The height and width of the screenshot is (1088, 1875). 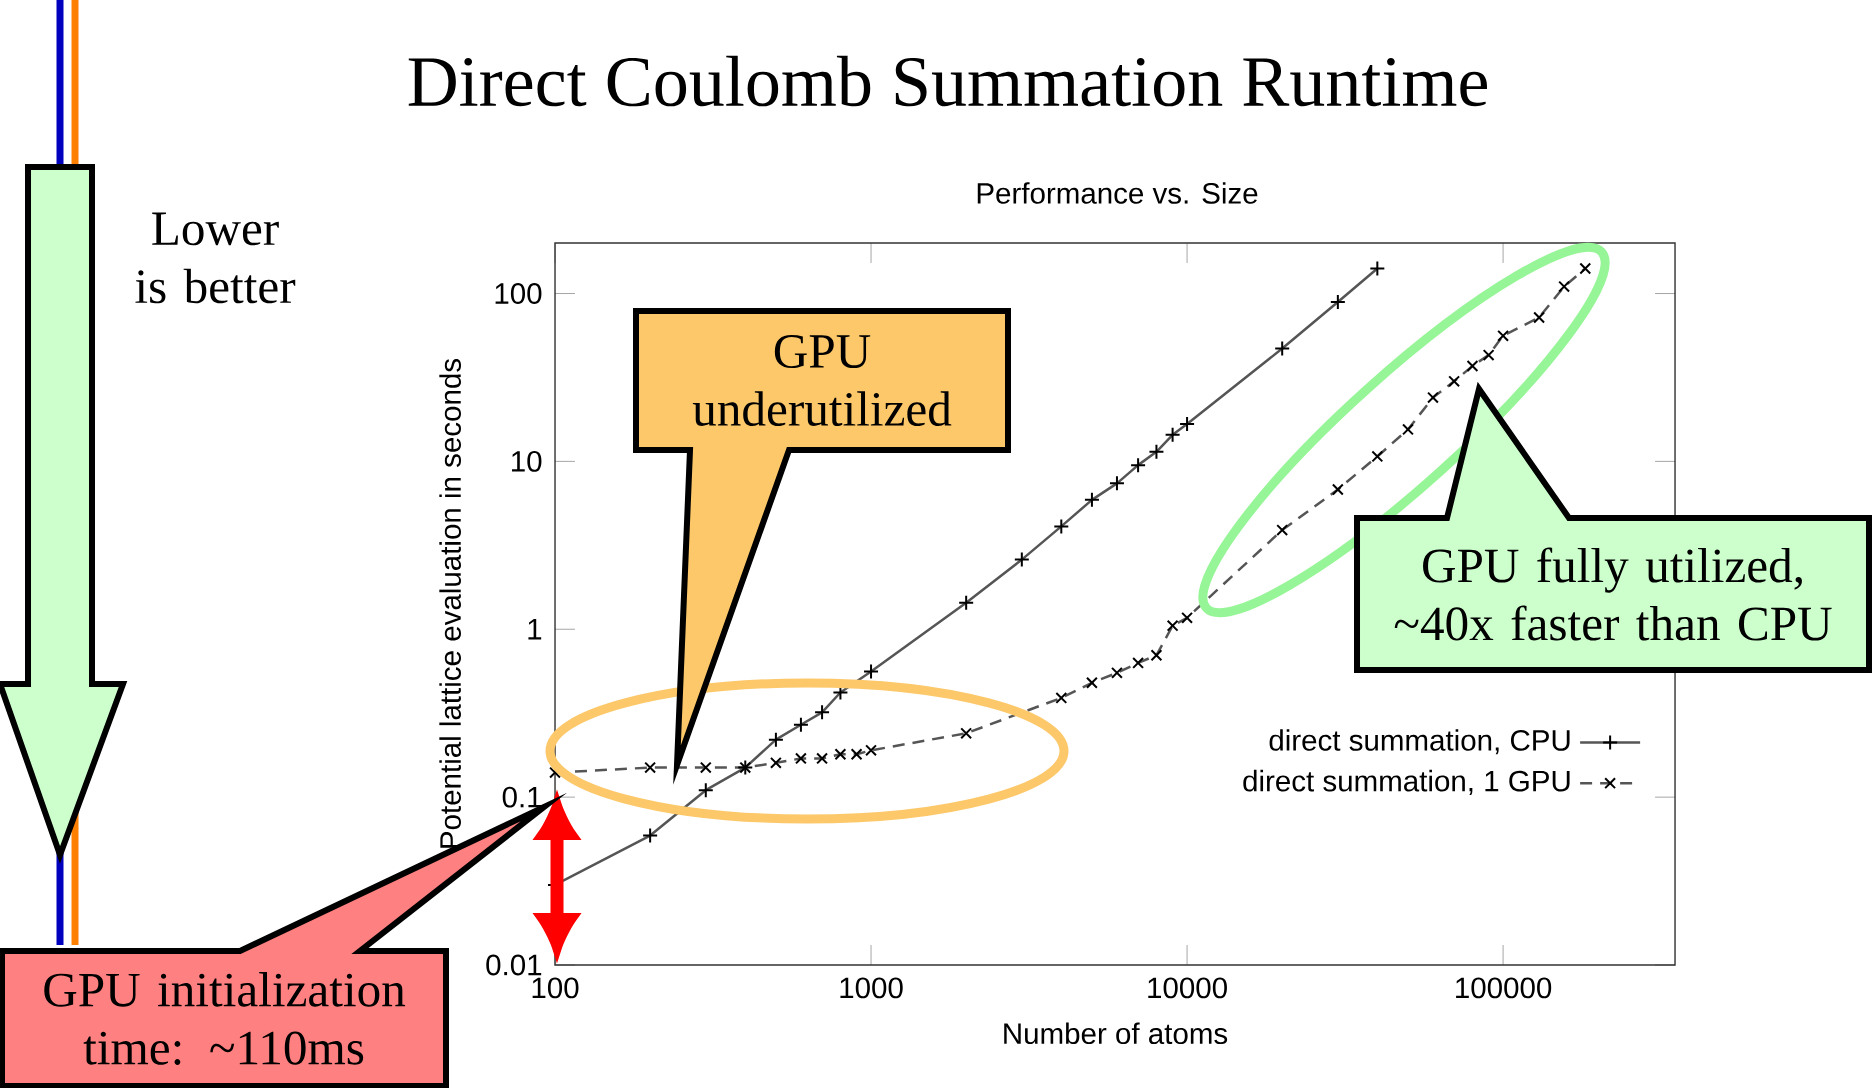 I want to click on y-tick-label: 1, so click(x=535, y=629).